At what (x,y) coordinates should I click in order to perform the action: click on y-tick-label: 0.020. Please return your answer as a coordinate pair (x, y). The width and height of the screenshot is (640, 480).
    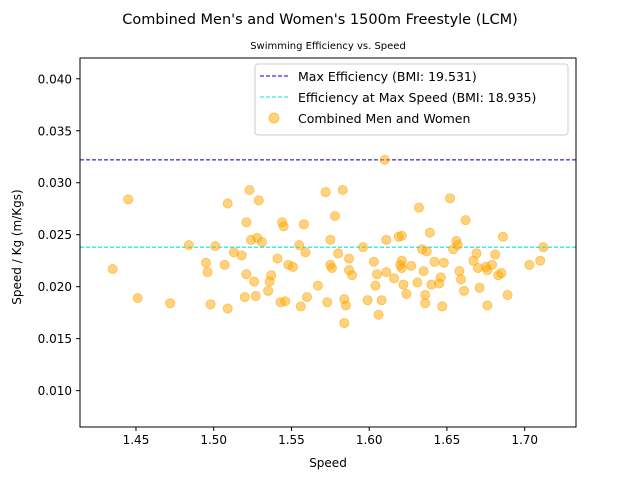
    Looking at the image, I should click on (55, 287).